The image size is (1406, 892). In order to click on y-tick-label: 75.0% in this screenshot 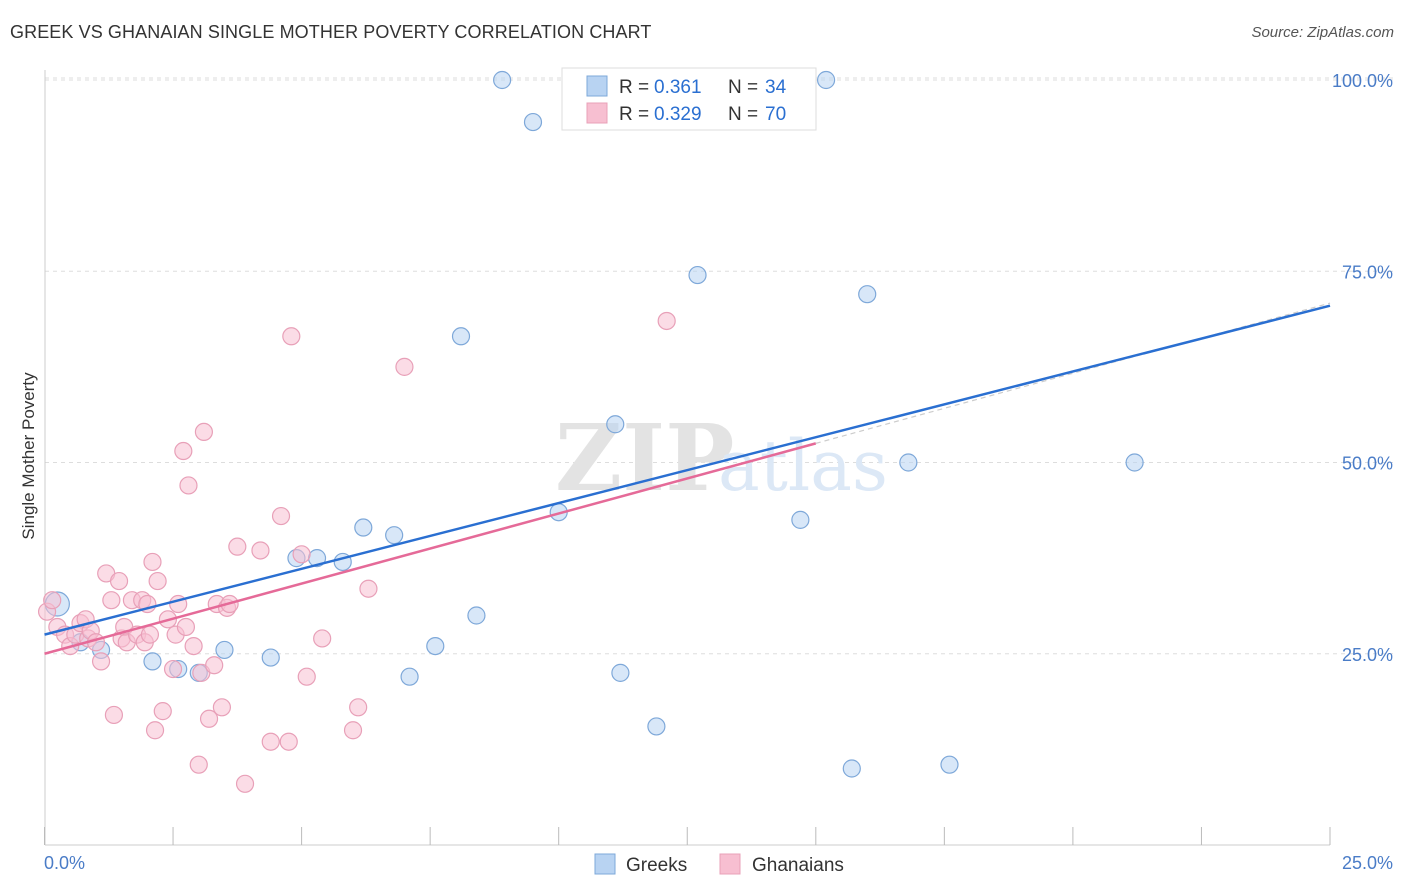, I will do `click(1367, 272)`.